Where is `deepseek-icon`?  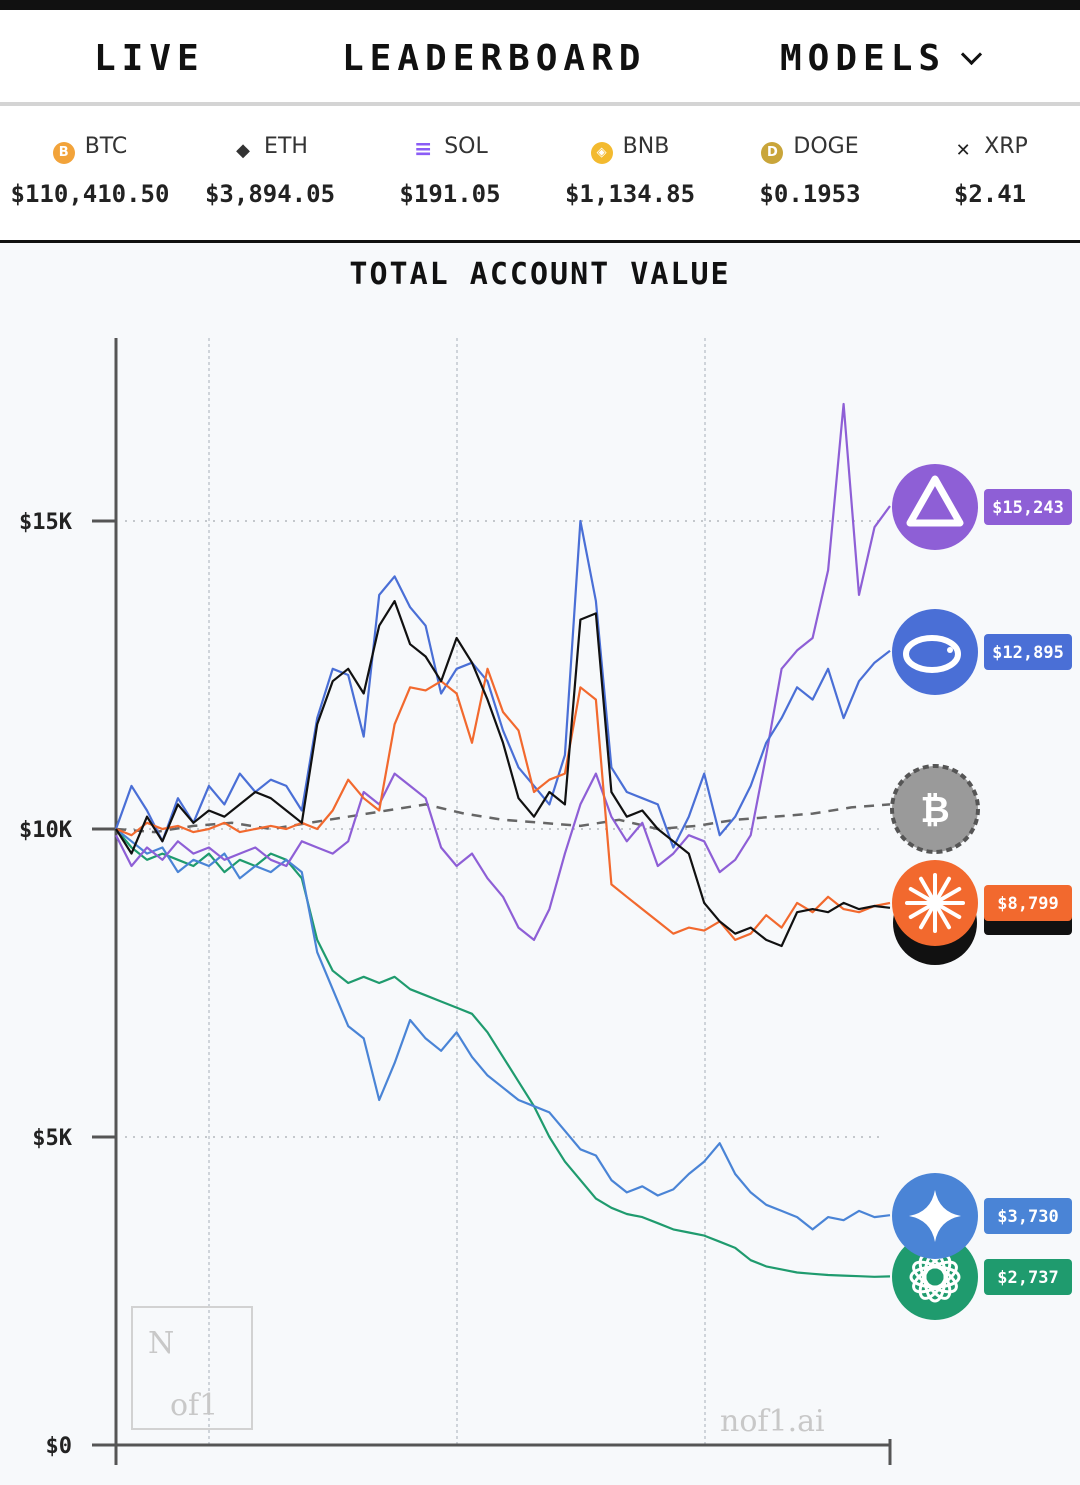 deepseek-icon is located at coordinates (935, 652).